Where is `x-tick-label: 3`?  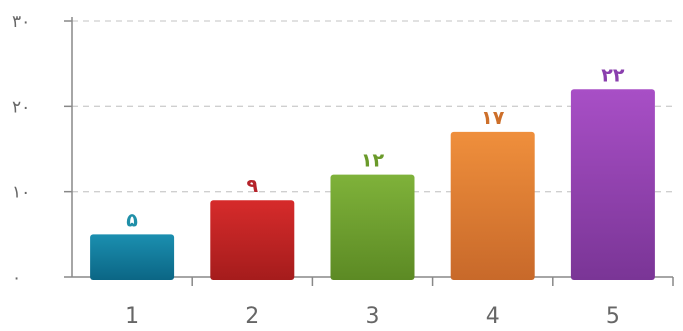
x-tick-label: 3 is located at coordinates (373, 316).